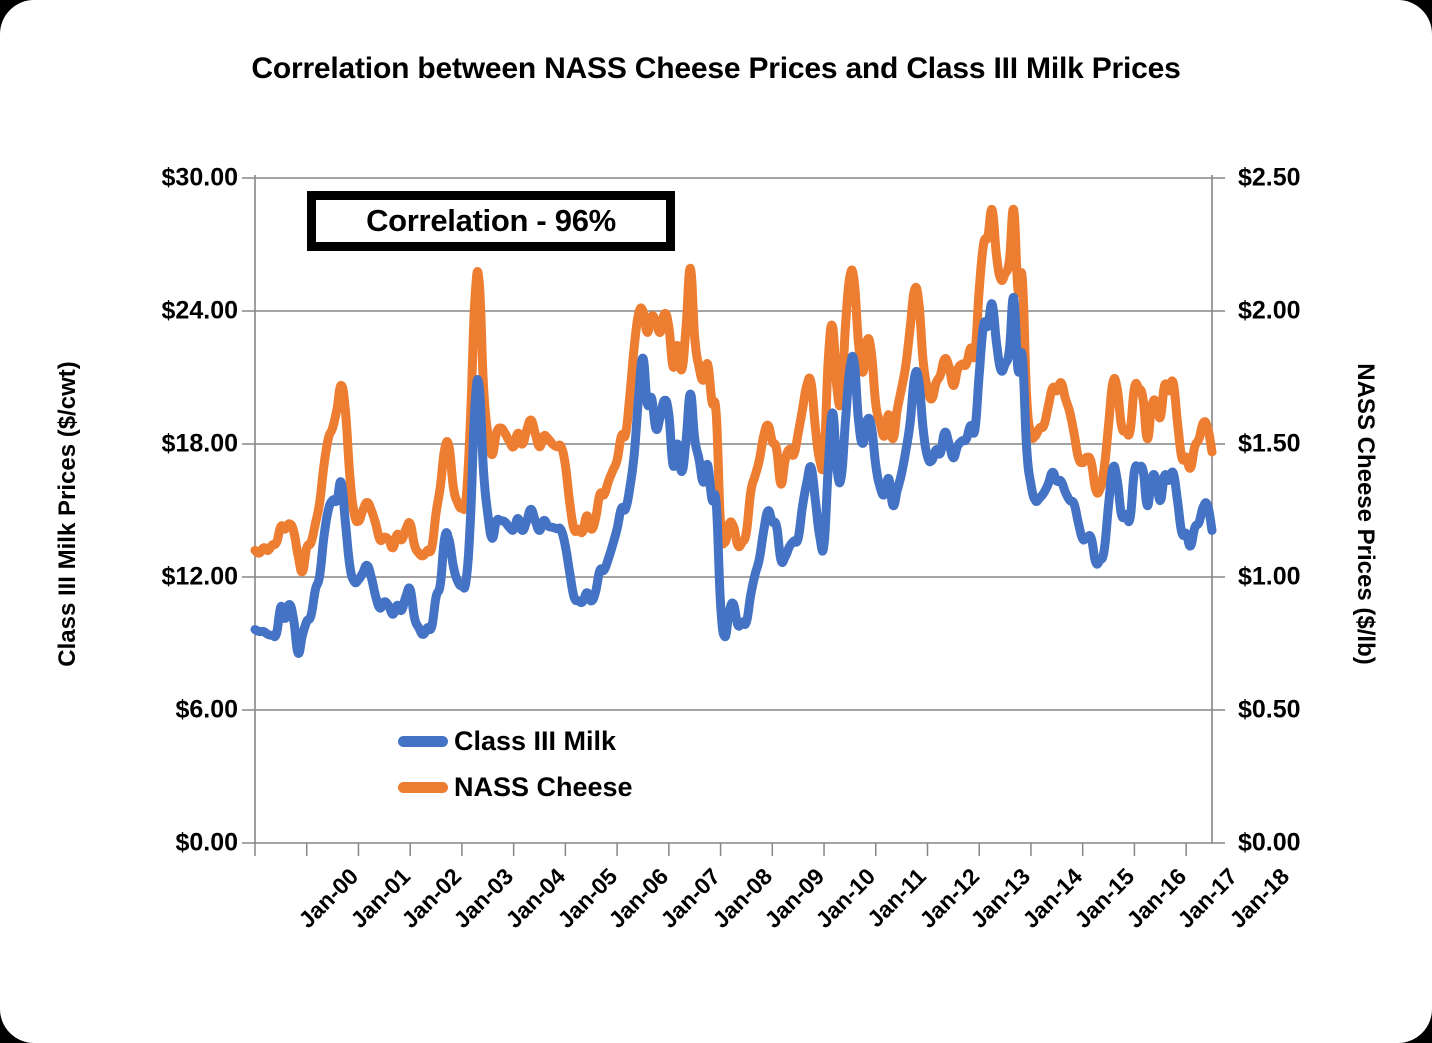 This screenshot has width=1432, height=1043. I want to click on y-axis-left-tick-label: $12.00, so click(199, 576).